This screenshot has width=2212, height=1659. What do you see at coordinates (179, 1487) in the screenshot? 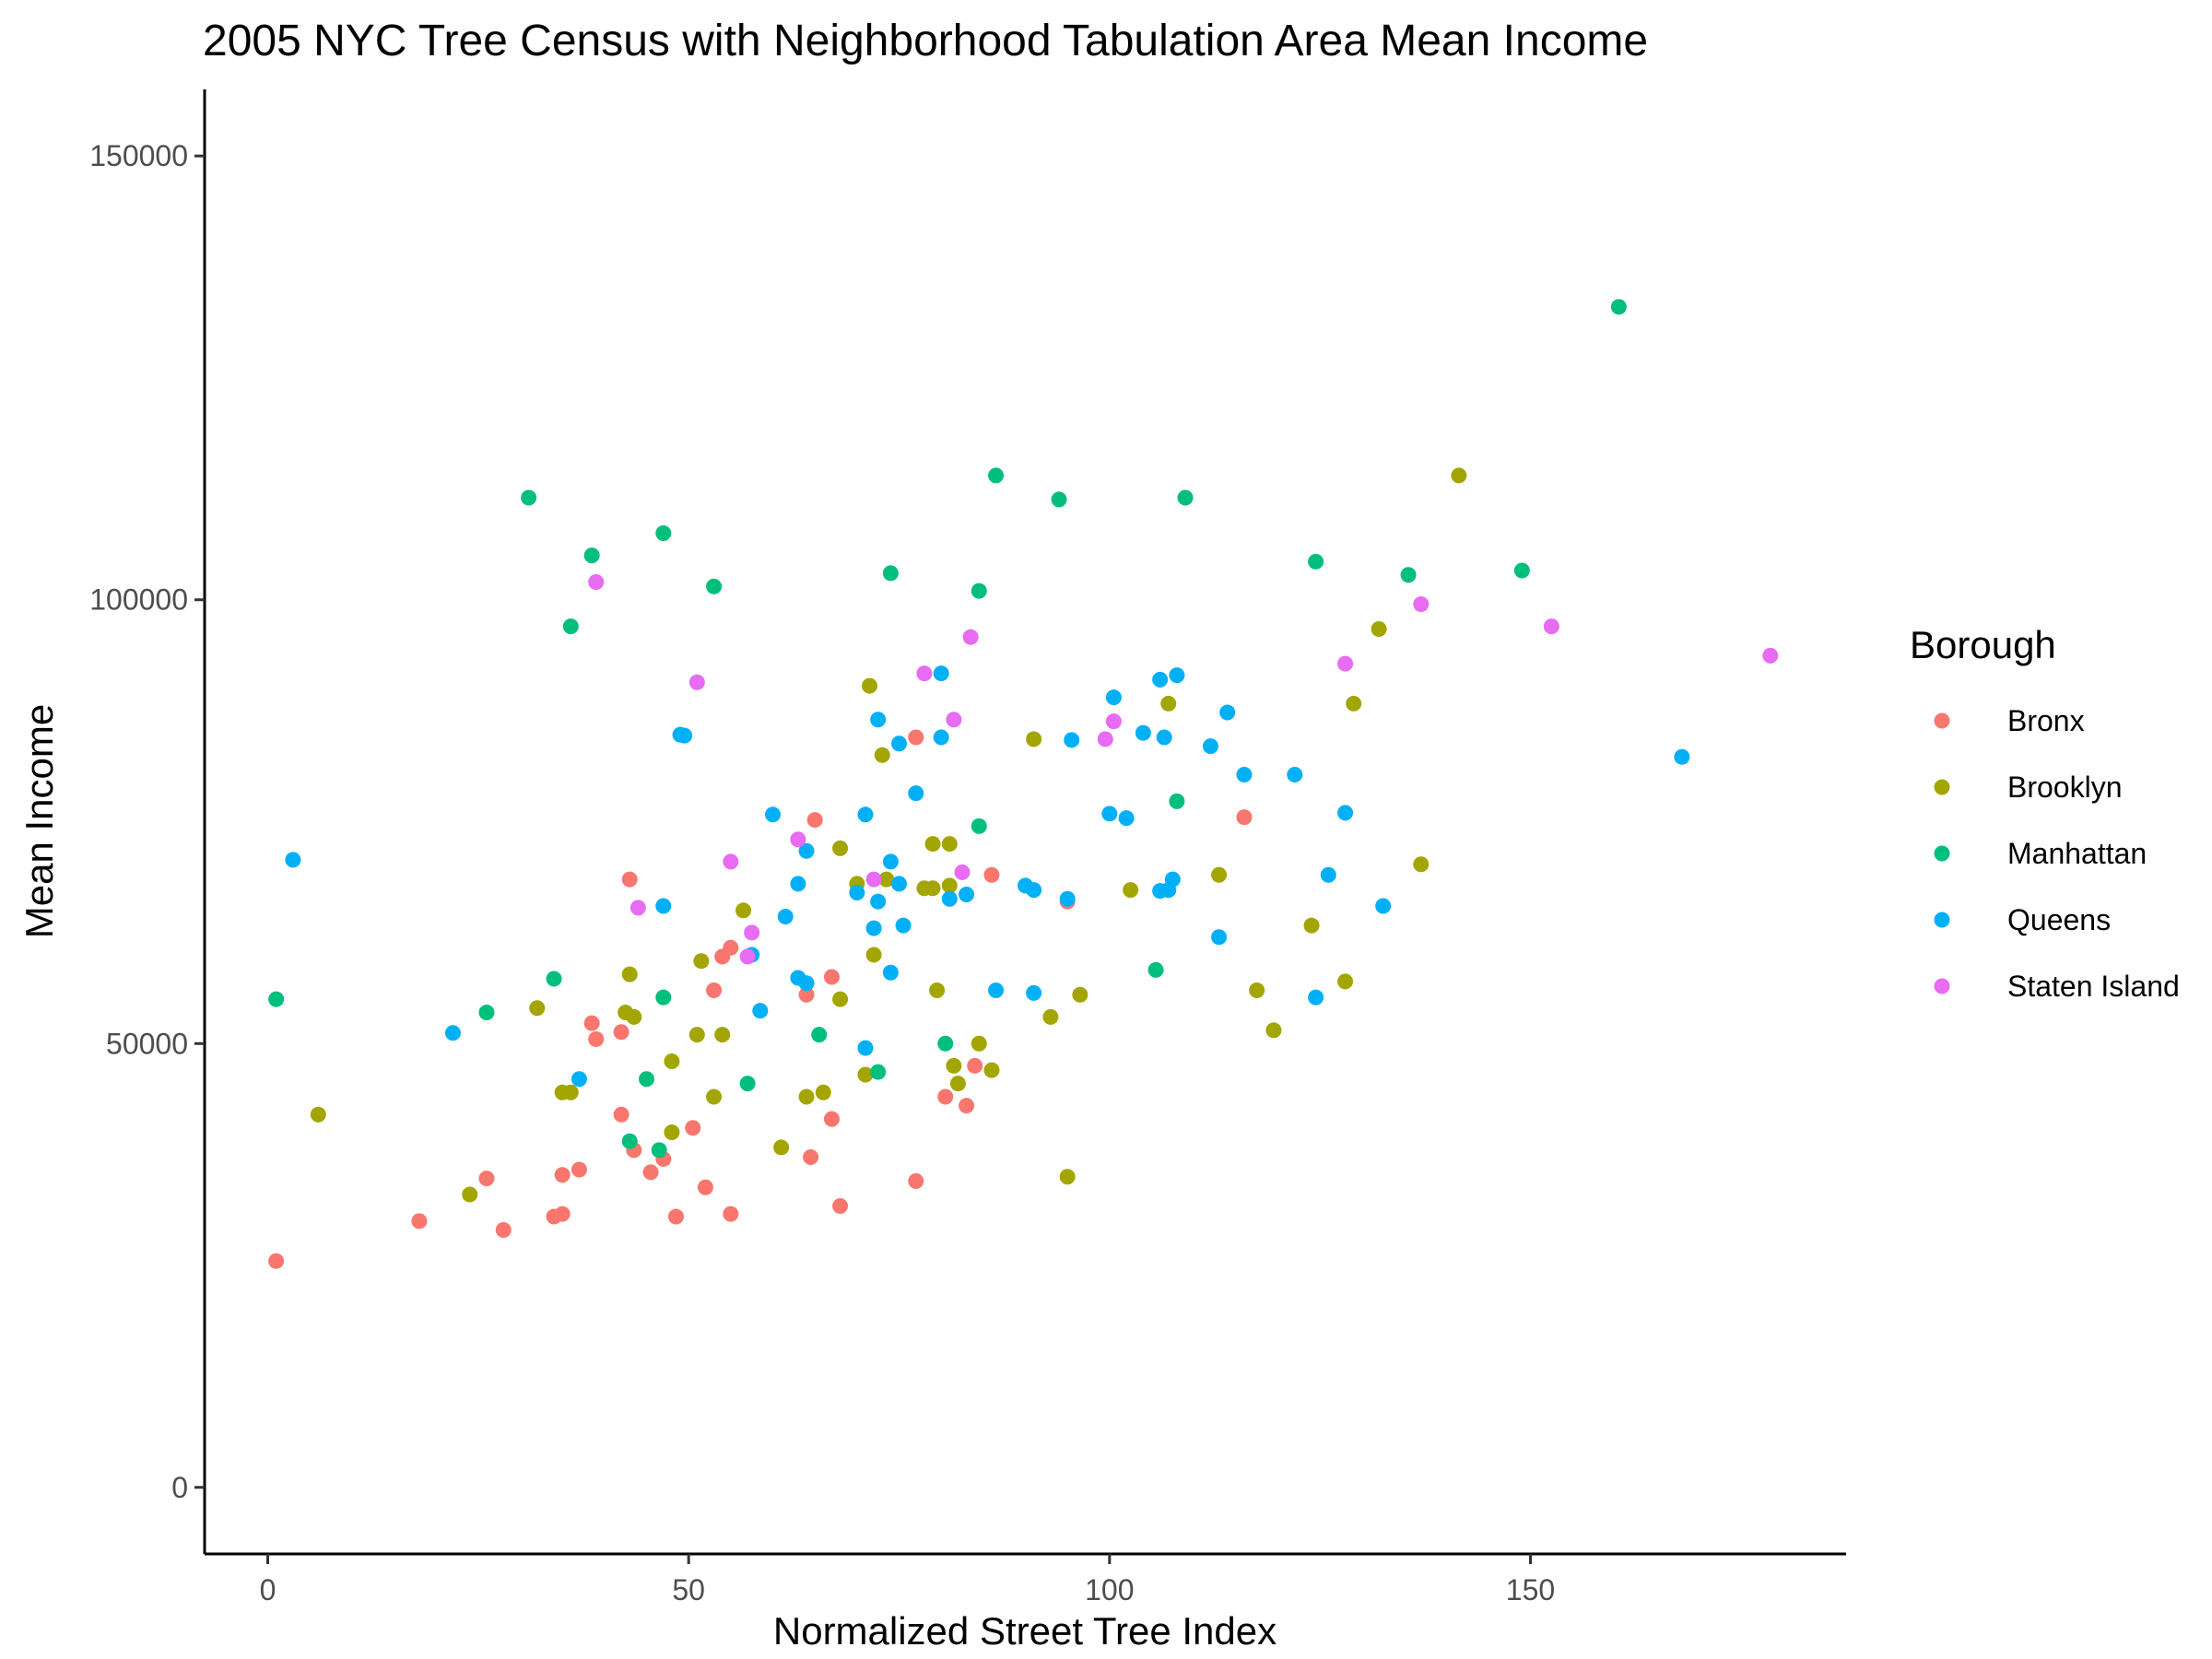
I see `y-tick-label: 0` at bounding box center [179, 1487].